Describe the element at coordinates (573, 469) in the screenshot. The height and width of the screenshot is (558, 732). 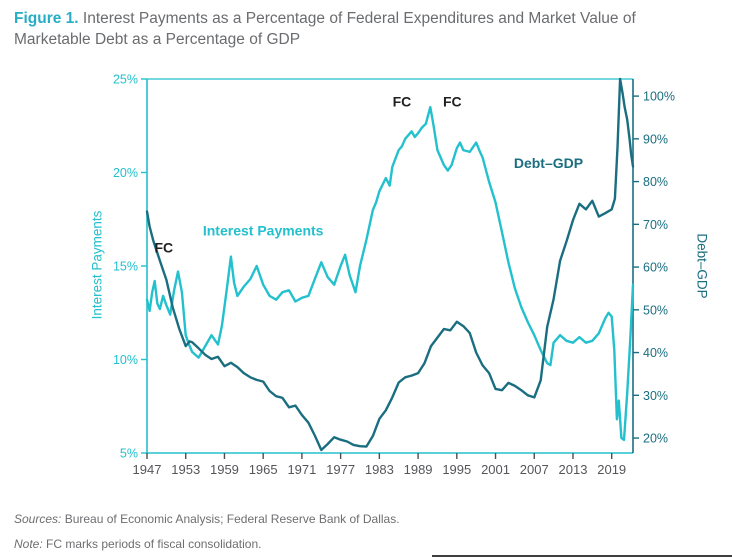
I see `x-tick-label: 2013` at that location.